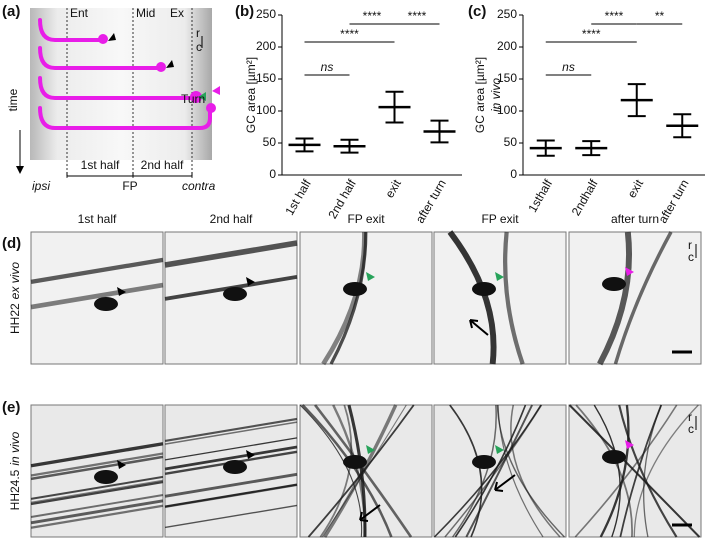  What do you see at coordinates (585, 198) in the screenshot?
I see `x-tick-label: 2ndhalf` at bounding box center [585, 198].